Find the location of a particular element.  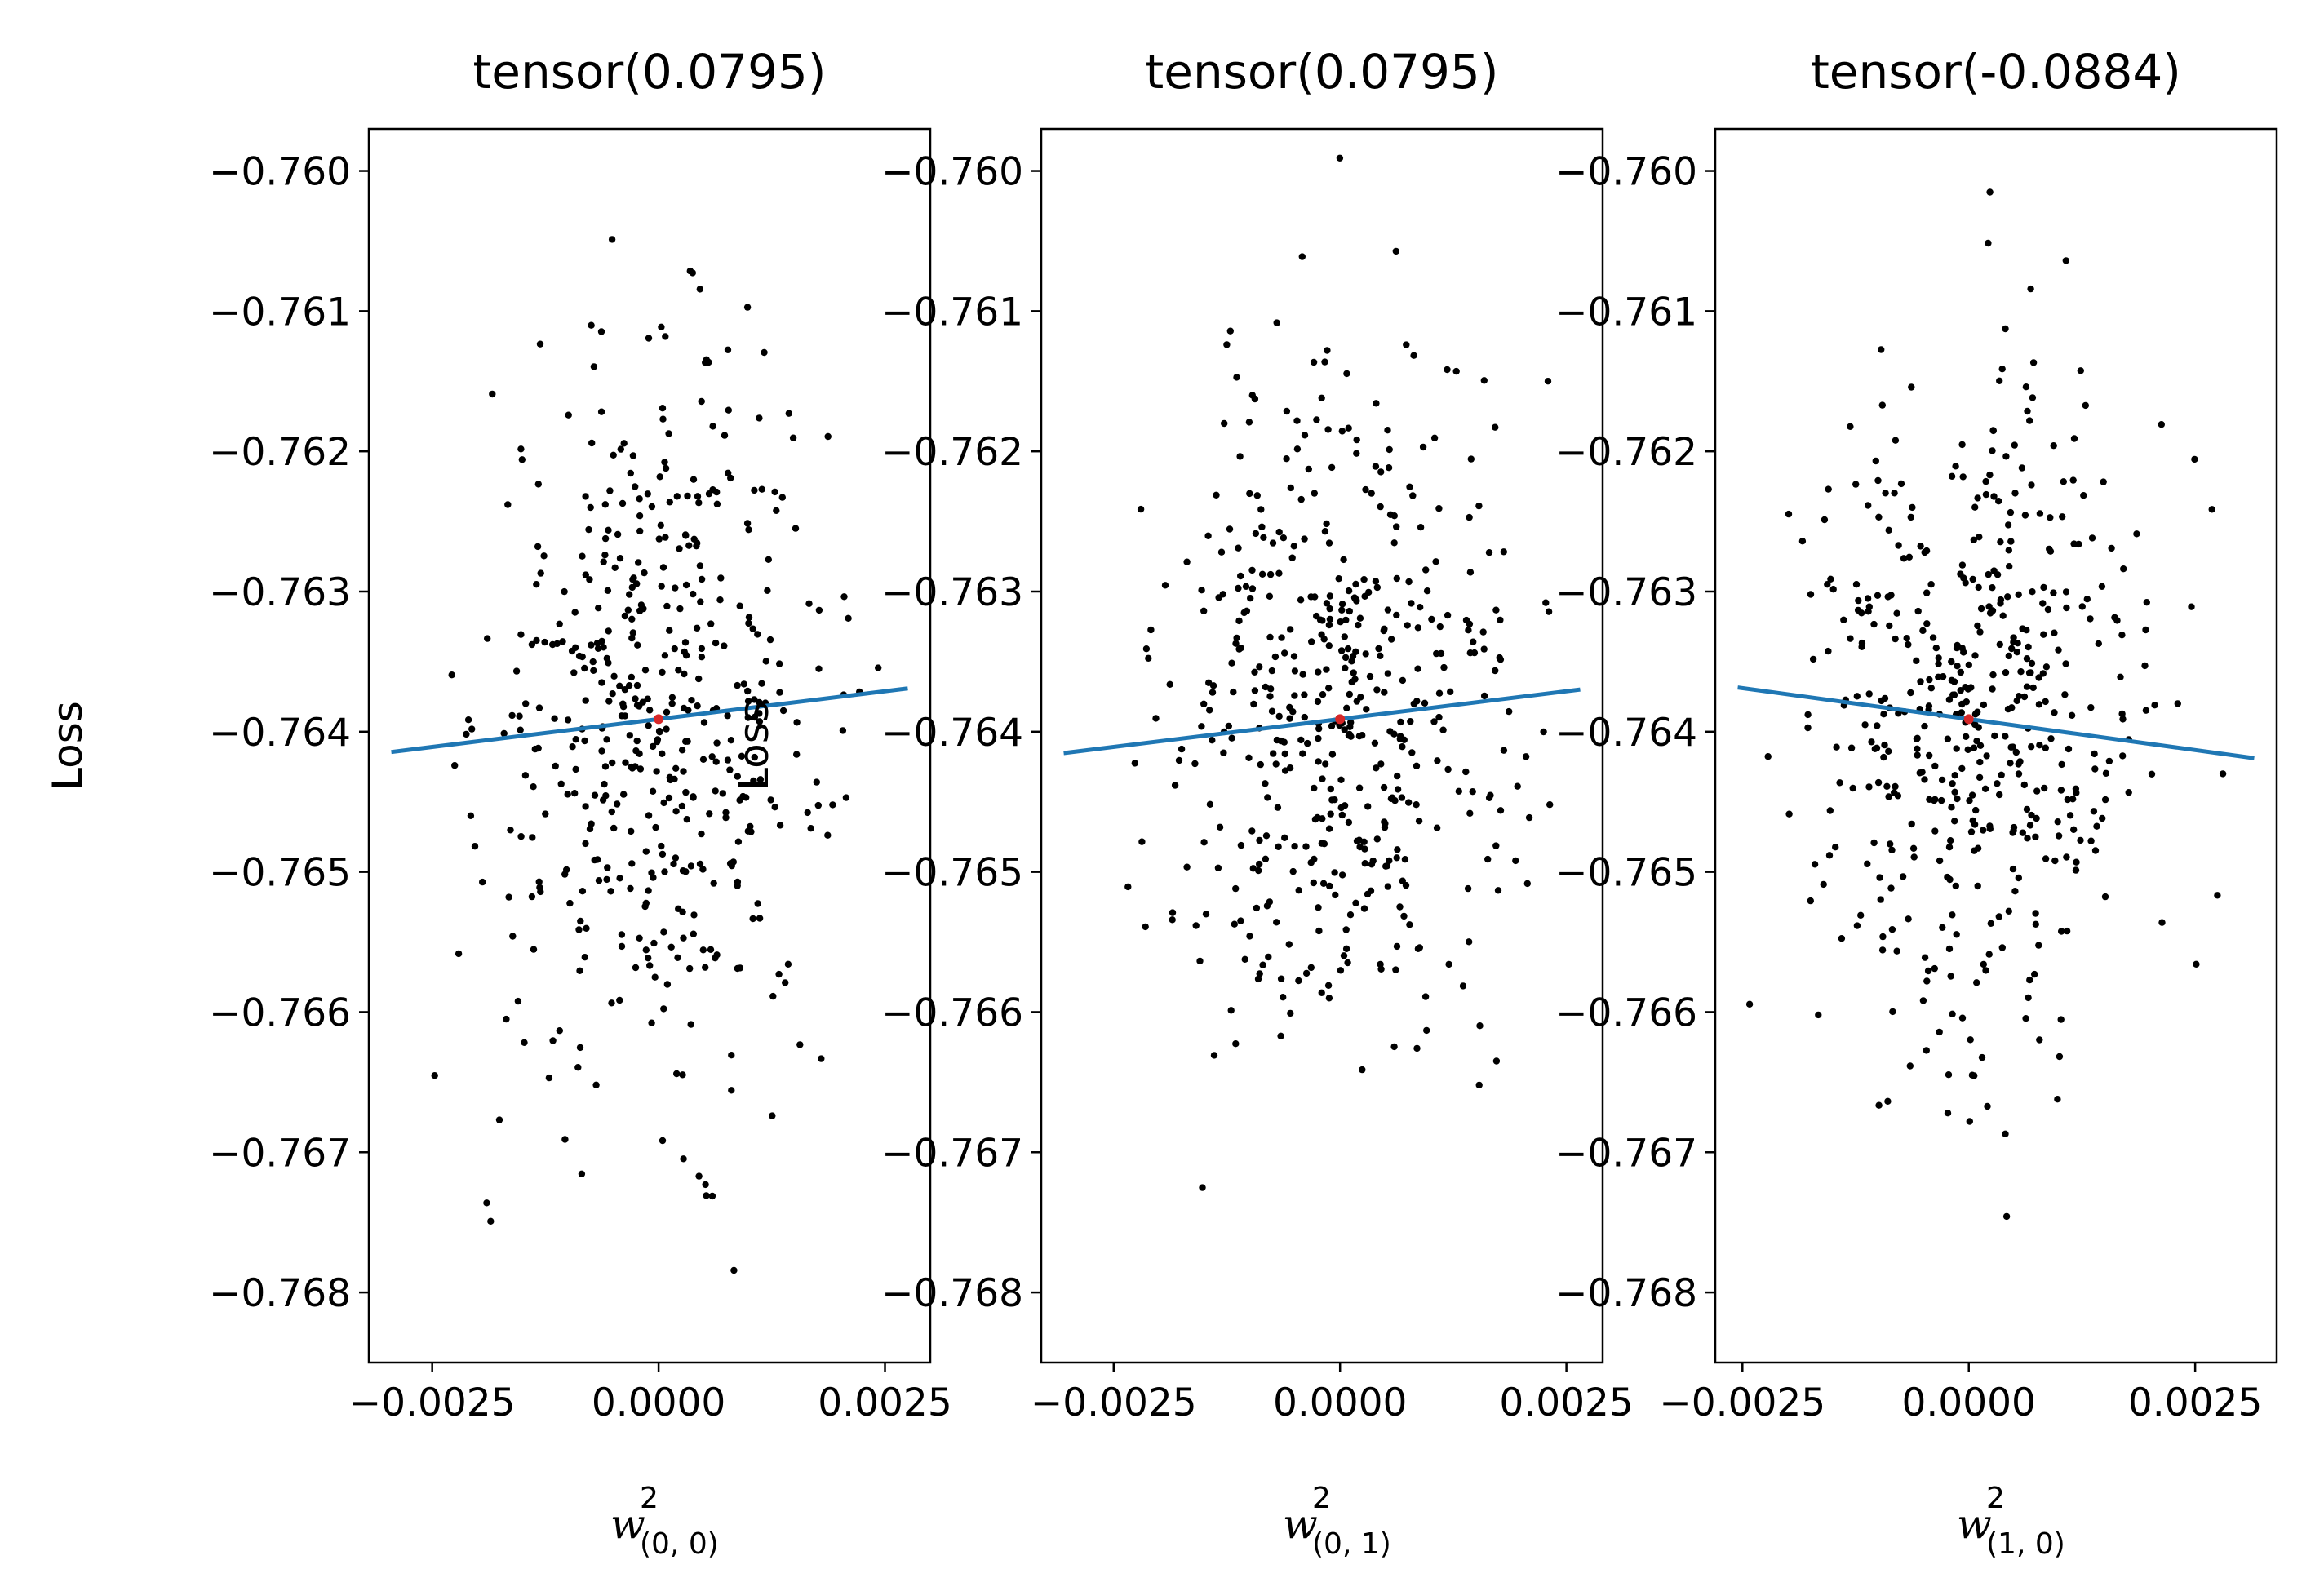

subplot-title: tensor(0.0795) is located at coordinates (650, 72).